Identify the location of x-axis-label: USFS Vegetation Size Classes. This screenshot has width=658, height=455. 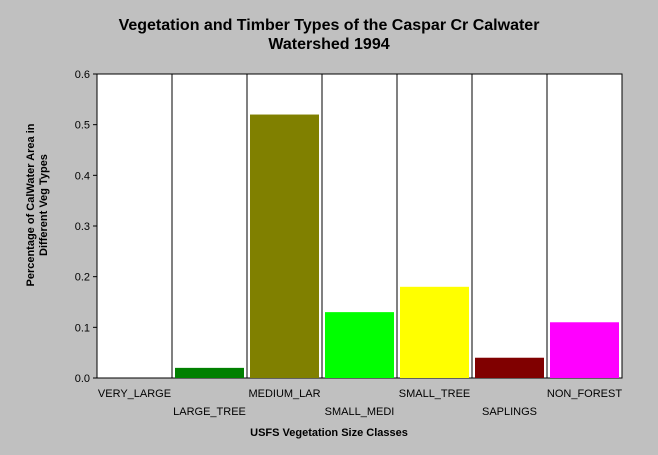
(329, 433).